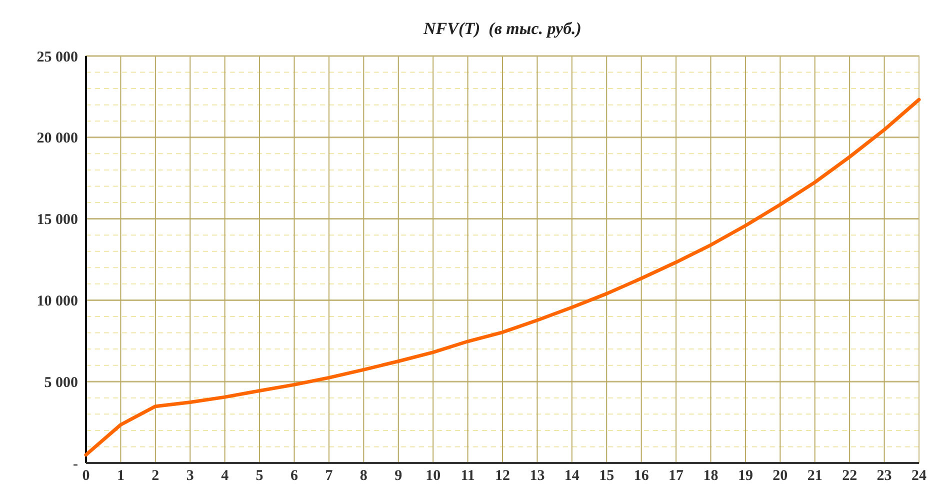 The height and width of the screenshot is (492, 941). Describe the element at coordinates (120, 476) in the screenshot. I see `x-tick-label: 1` at that location.